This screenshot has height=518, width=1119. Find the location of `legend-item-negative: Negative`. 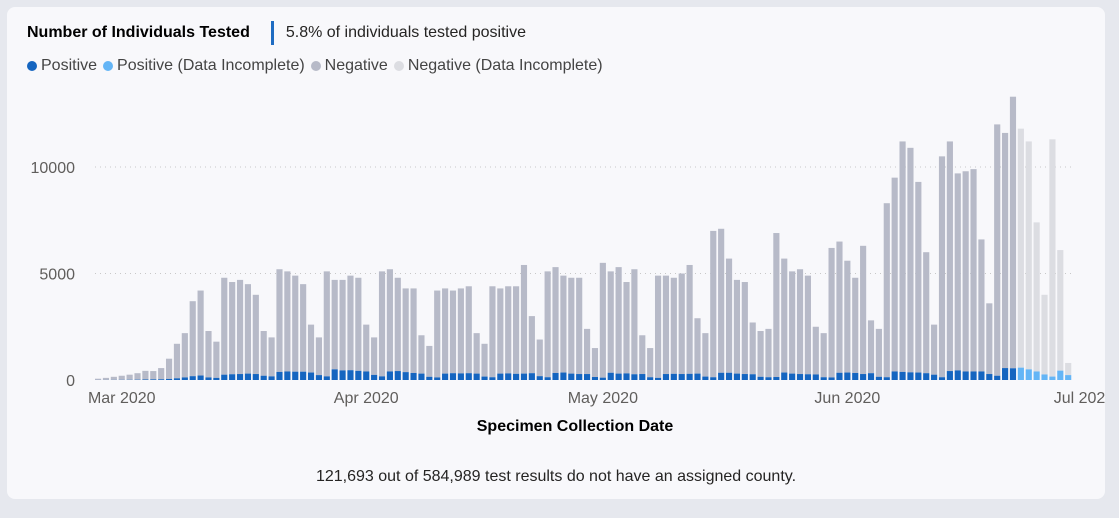

legend-item-negative: Negative is located at coordinates (349, 66).